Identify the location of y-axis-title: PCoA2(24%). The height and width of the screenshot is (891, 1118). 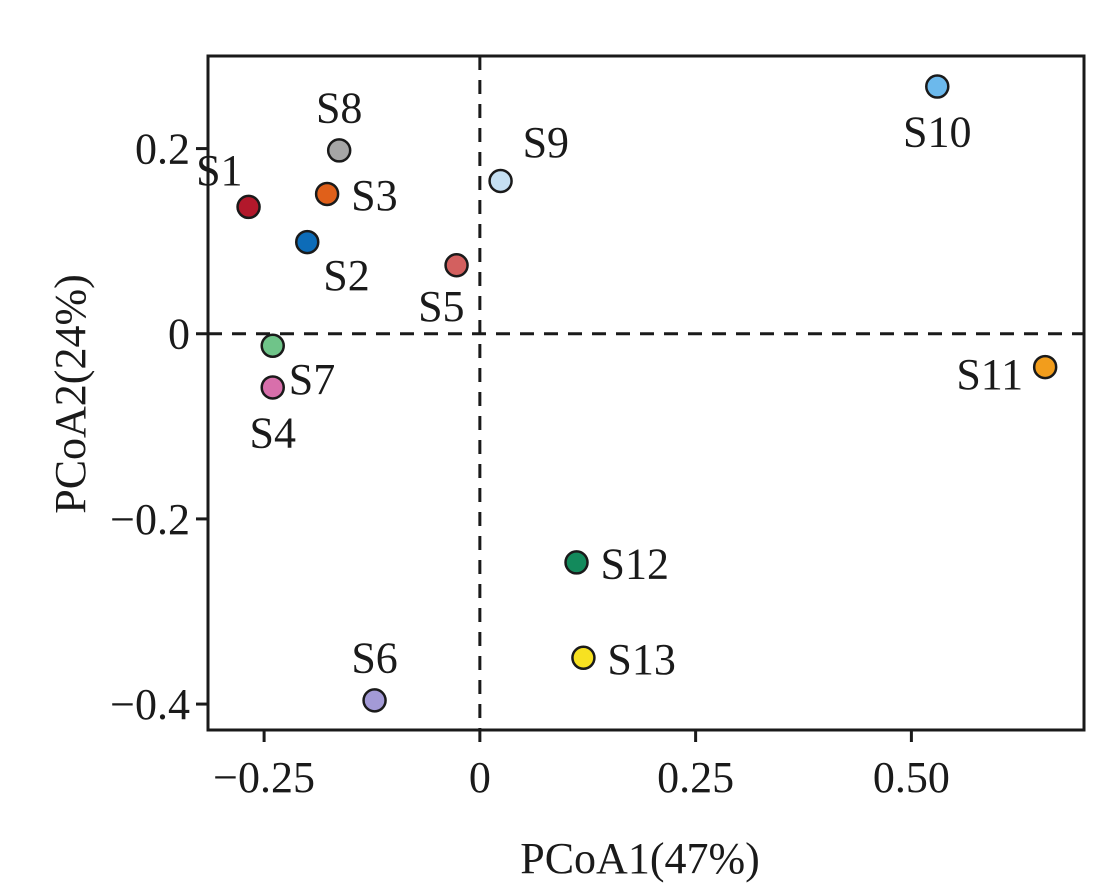
(70, 394).